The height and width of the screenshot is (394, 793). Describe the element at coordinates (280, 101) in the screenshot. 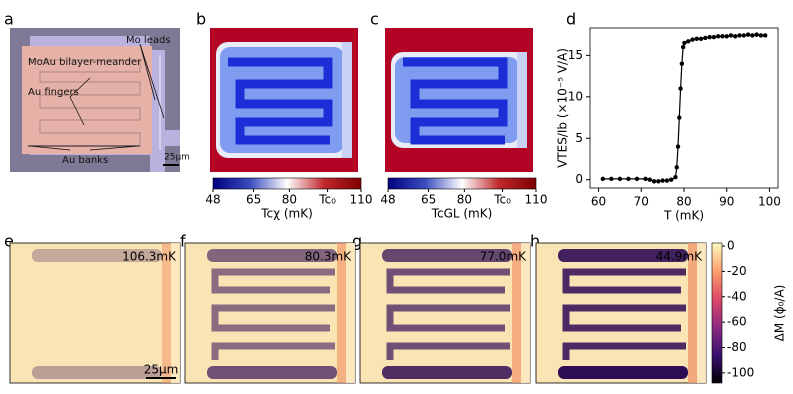

I see `meander` at that location.